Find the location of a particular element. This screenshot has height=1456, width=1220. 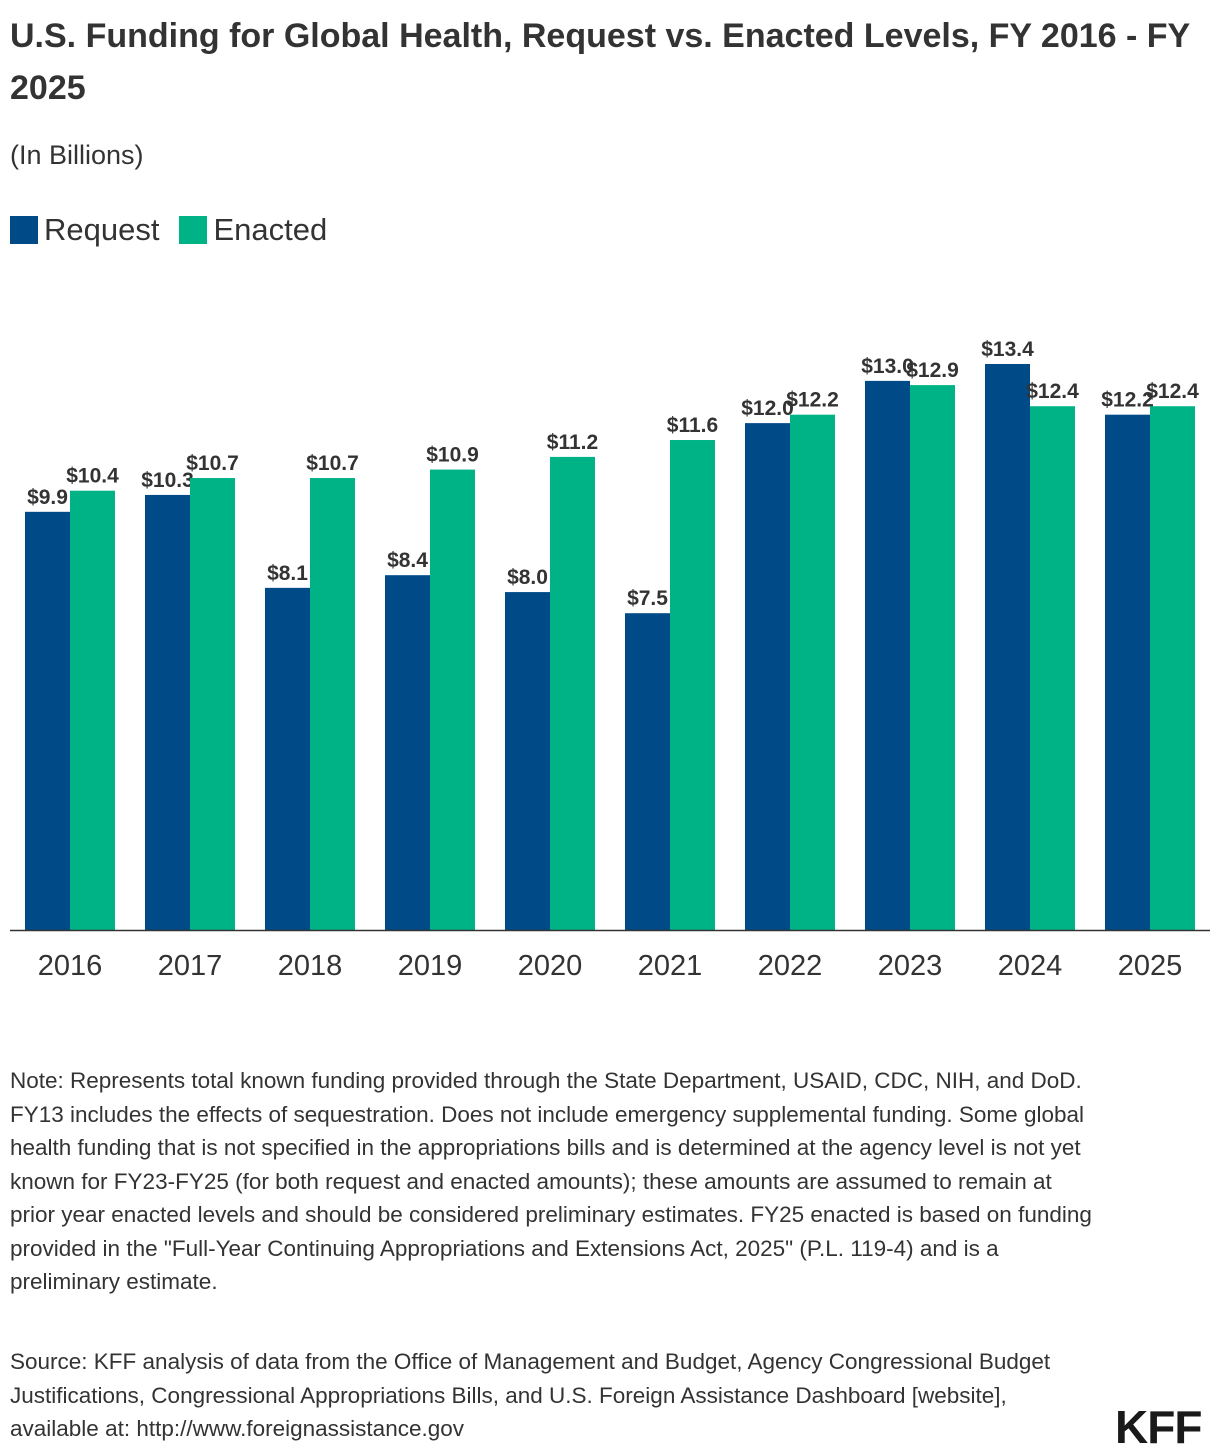

kff-logo: KFF is located at coordinates (1158, 1427).